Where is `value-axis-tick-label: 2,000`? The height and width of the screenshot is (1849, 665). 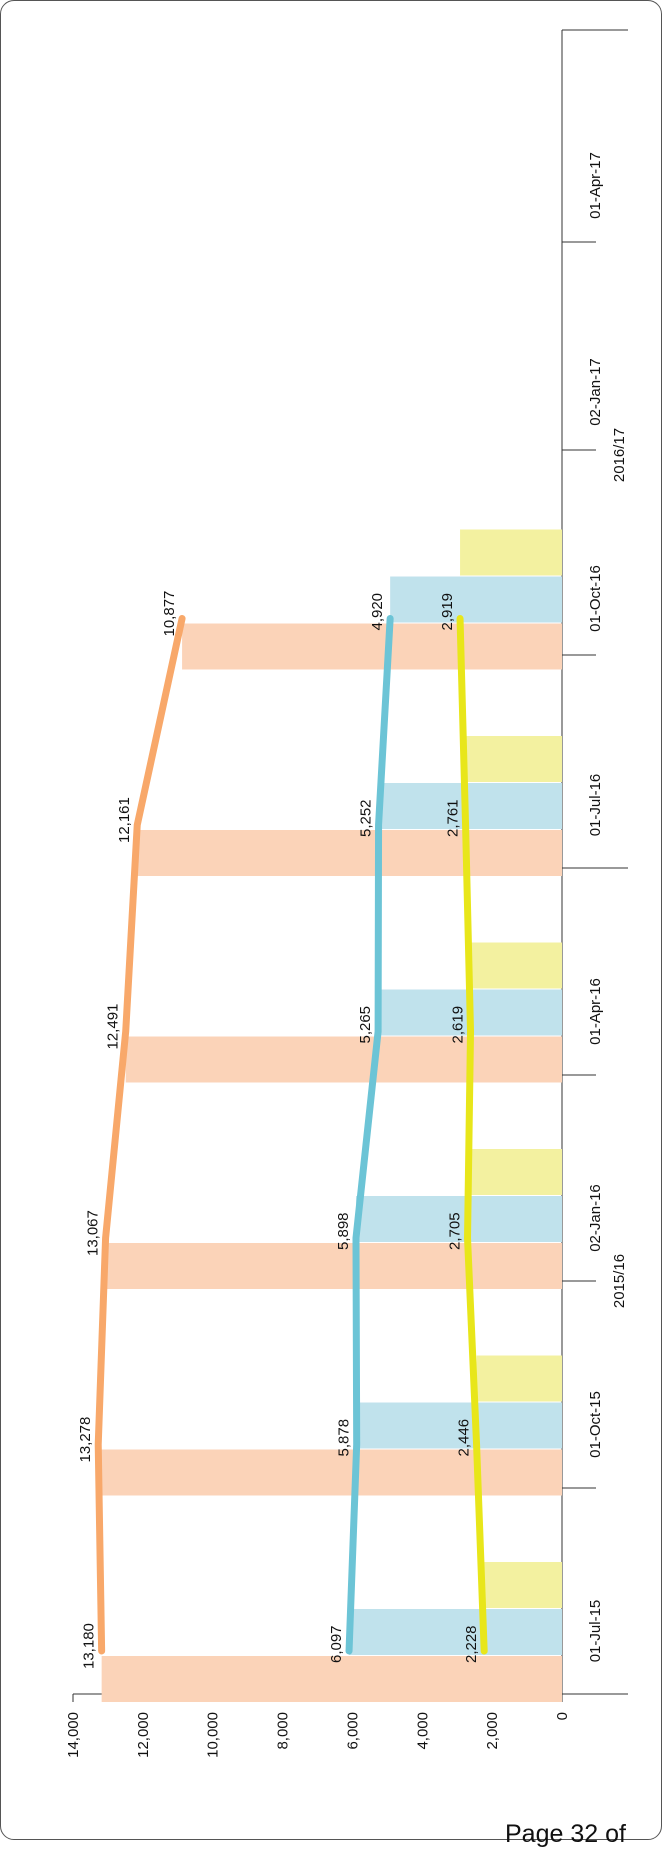
value-axis-tick-label: 2,000 is located at coordinates (492, 1731).